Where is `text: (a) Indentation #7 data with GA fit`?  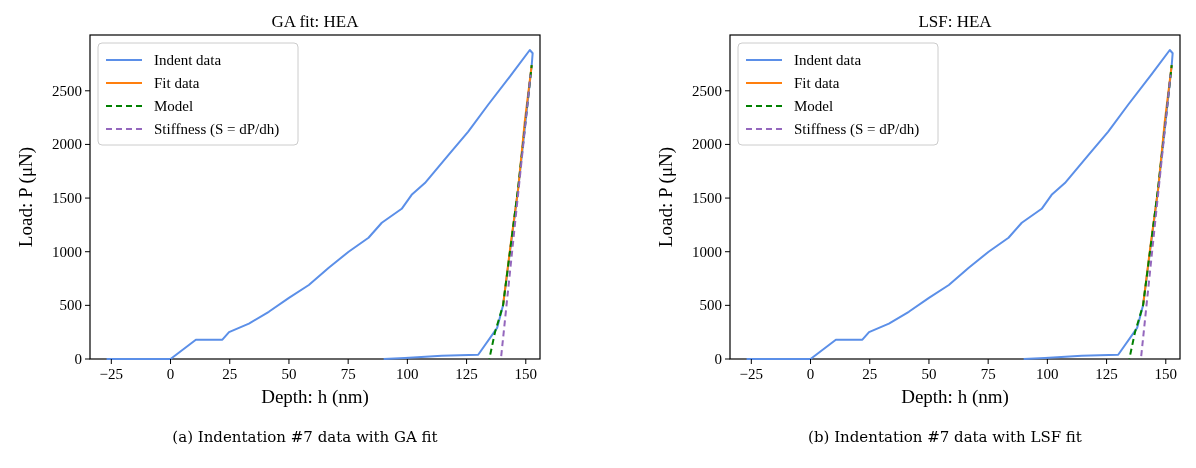
text: (a) Indentation #7 data with GA fit is located at coordinates (305, 437).